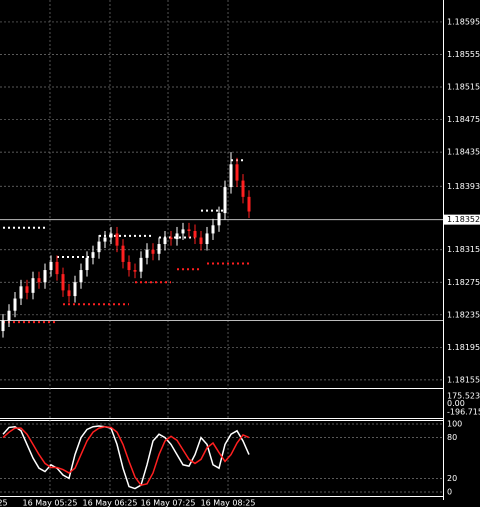 Image resolution: width=480 pixels, height=507 pixels. I want to click on y-tick-label: 0.00, so click(456, 403).